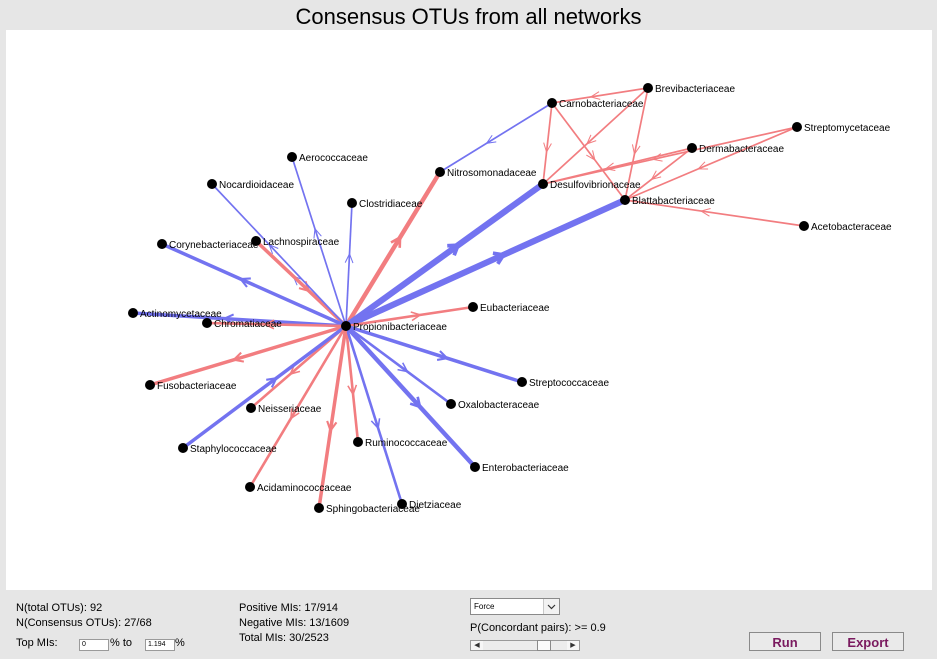 The height and width of the screenshot is (659, 937). Describe the element at coordinates (440, 172) in the screenshot. I see `node-marker-nitrosomonadaceae` at that location.